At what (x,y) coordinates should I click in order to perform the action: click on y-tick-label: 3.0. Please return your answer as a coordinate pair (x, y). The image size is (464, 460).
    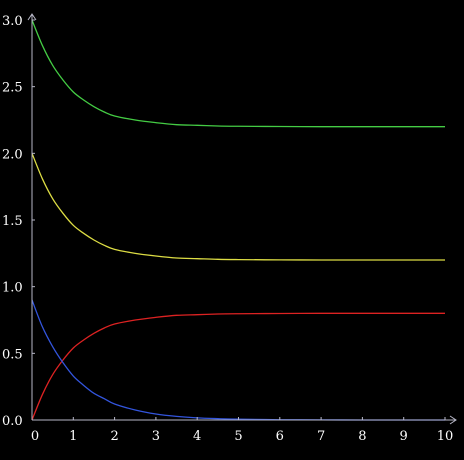
    Looking at the image, I should click on (12, 21).